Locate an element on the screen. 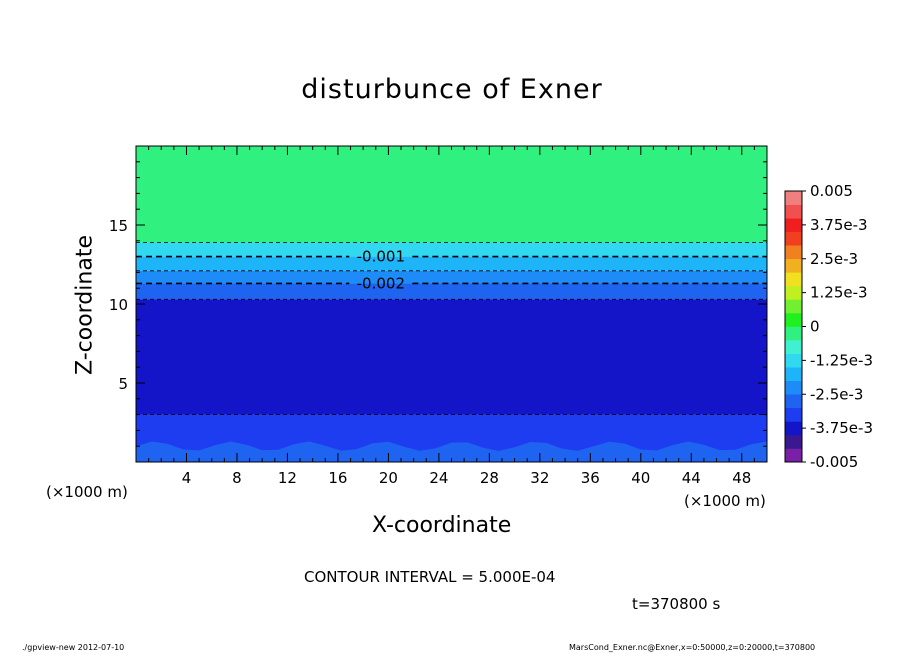 This screenshot has width=904, height=654. x-tick-label: 8 is located at coordinates (237, 478).